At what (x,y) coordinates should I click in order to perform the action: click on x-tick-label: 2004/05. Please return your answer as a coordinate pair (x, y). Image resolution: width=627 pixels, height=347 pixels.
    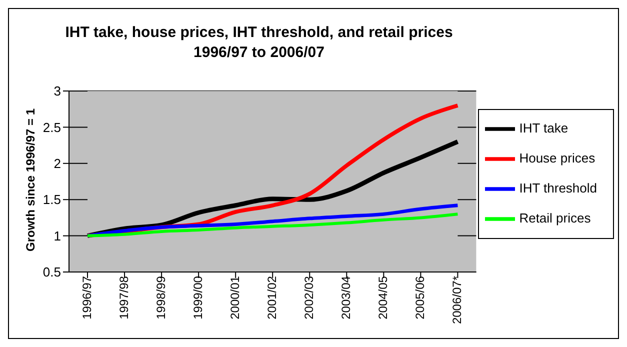
    Looking at the image, I should click on (383, 298).